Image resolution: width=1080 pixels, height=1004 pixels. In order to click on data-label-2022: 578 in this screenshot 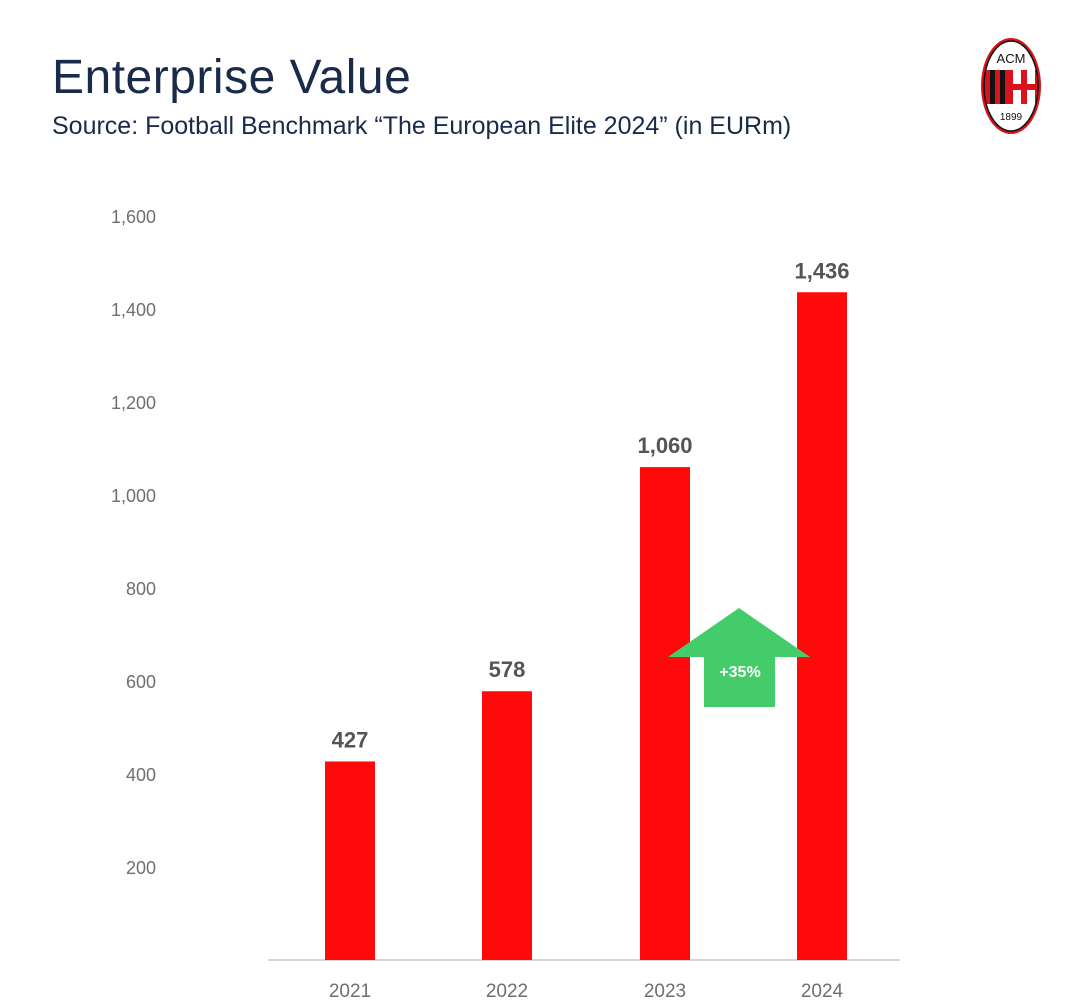, I will do `click(507, 669)`.